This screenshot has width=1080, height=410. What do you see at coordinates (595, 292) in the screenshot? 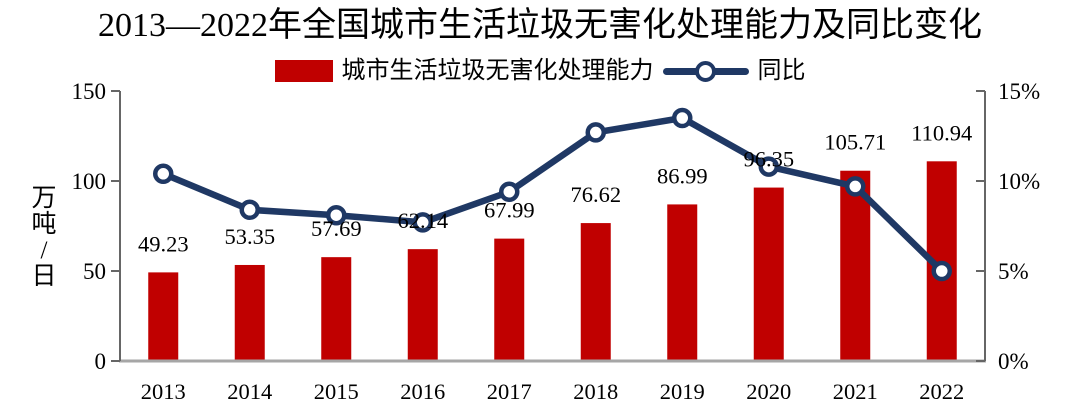
I see `bar-2018` at bounding box center [595, 292].